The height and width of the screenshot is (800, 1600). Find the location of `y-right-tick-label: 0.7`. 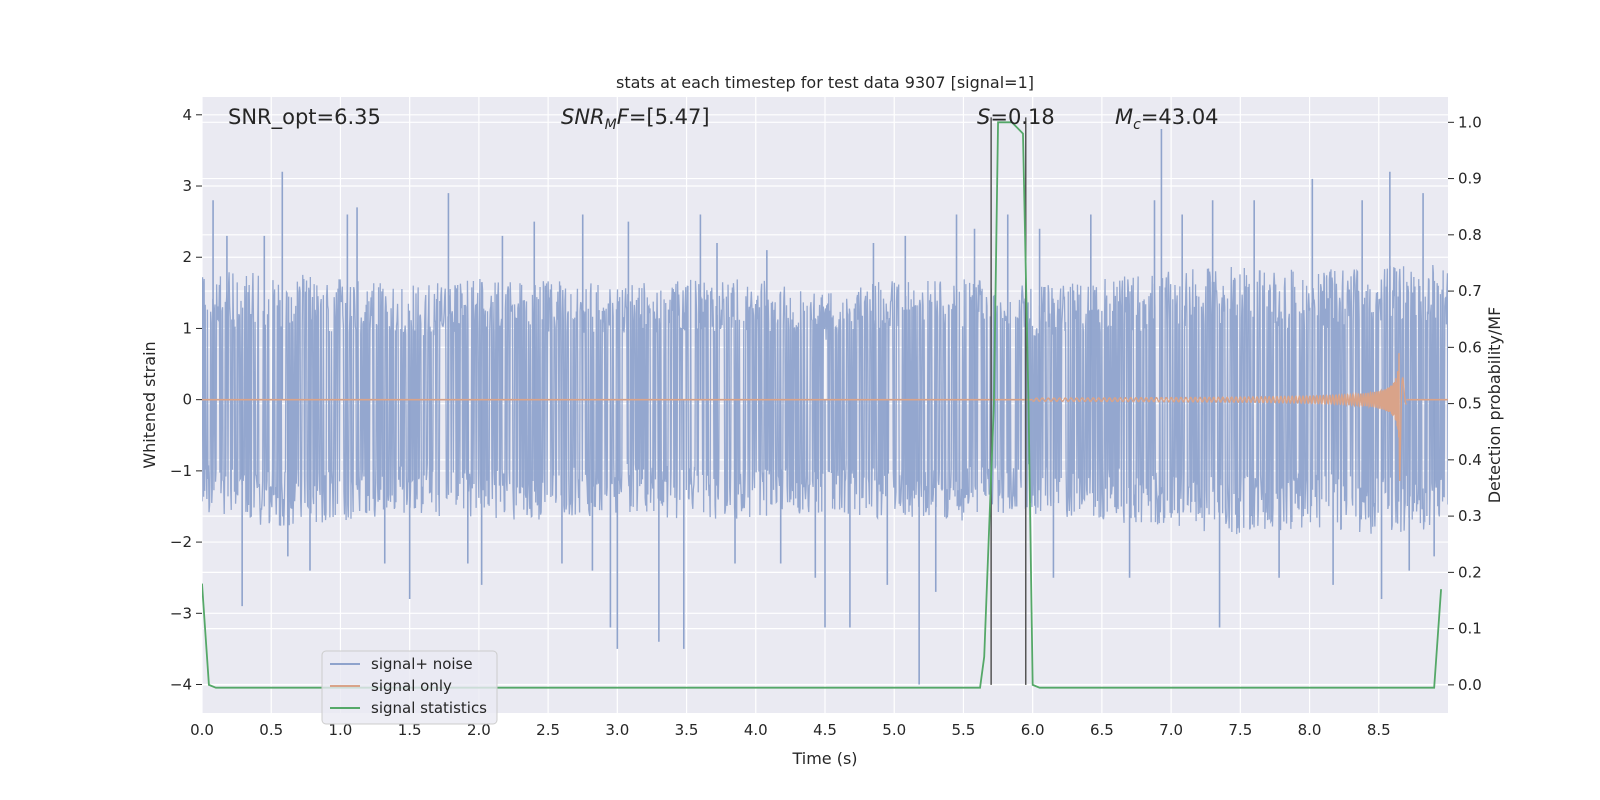

y-right-tick-label: 0.7 is located at coordinates (1470, 291).